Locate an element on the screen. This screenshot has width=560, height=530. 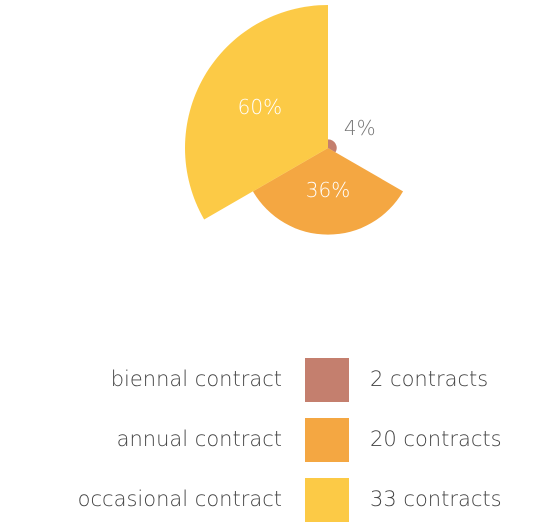
value-label: 36% is located at coordinates (328, 190).